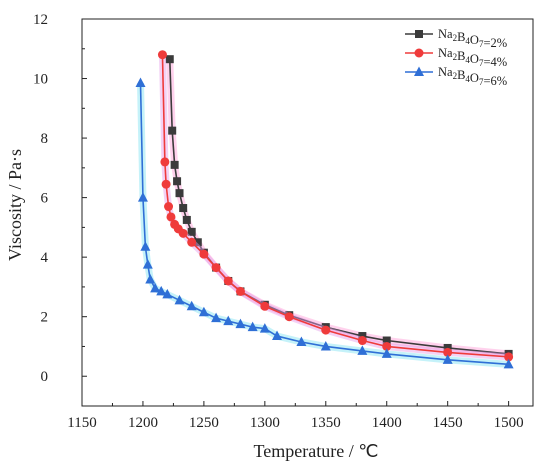  I want to click on legend-label: Na2B4O7=4%, so click(472, 57).